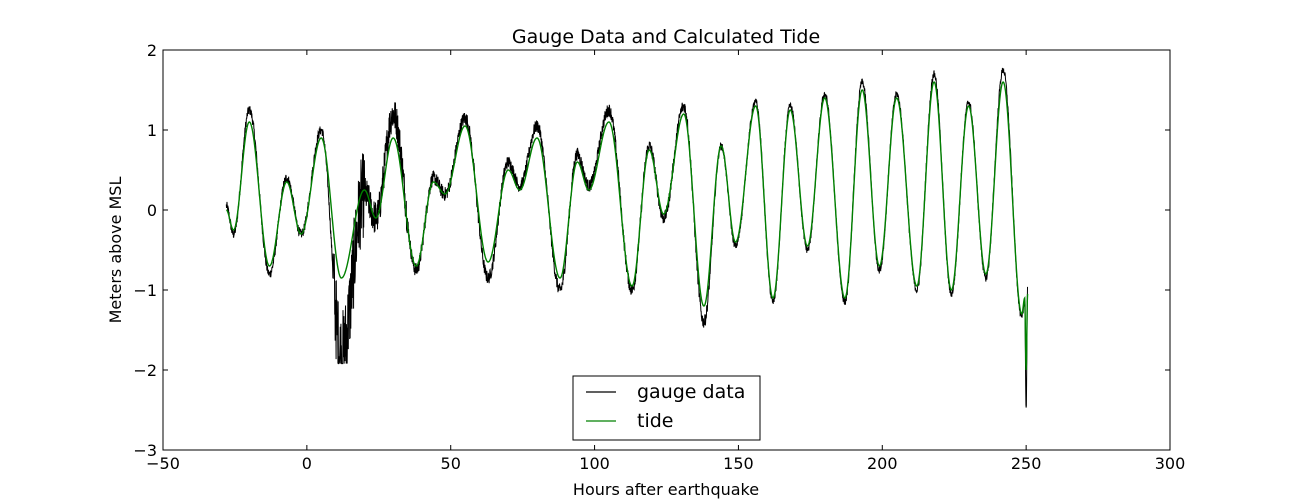 The image size is (1300, 500). What do you see at coordinates (451, 463) in the screenshot?
I see `x-tick-label: 50` at bounding box center [451, 463].